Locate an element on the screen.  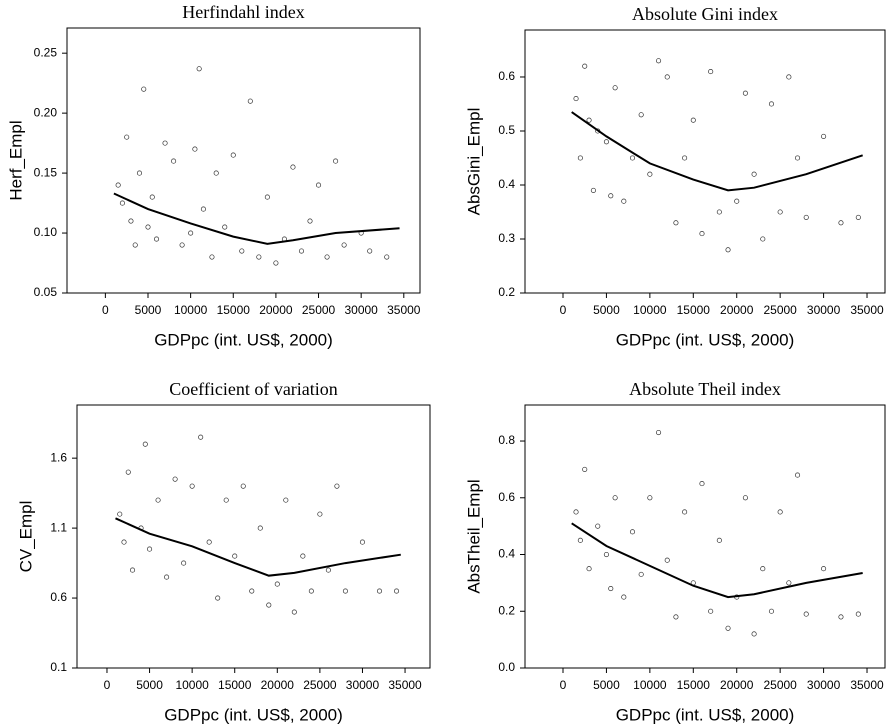
y-tick-label: 1.6 is located at coordinates (58, 457).